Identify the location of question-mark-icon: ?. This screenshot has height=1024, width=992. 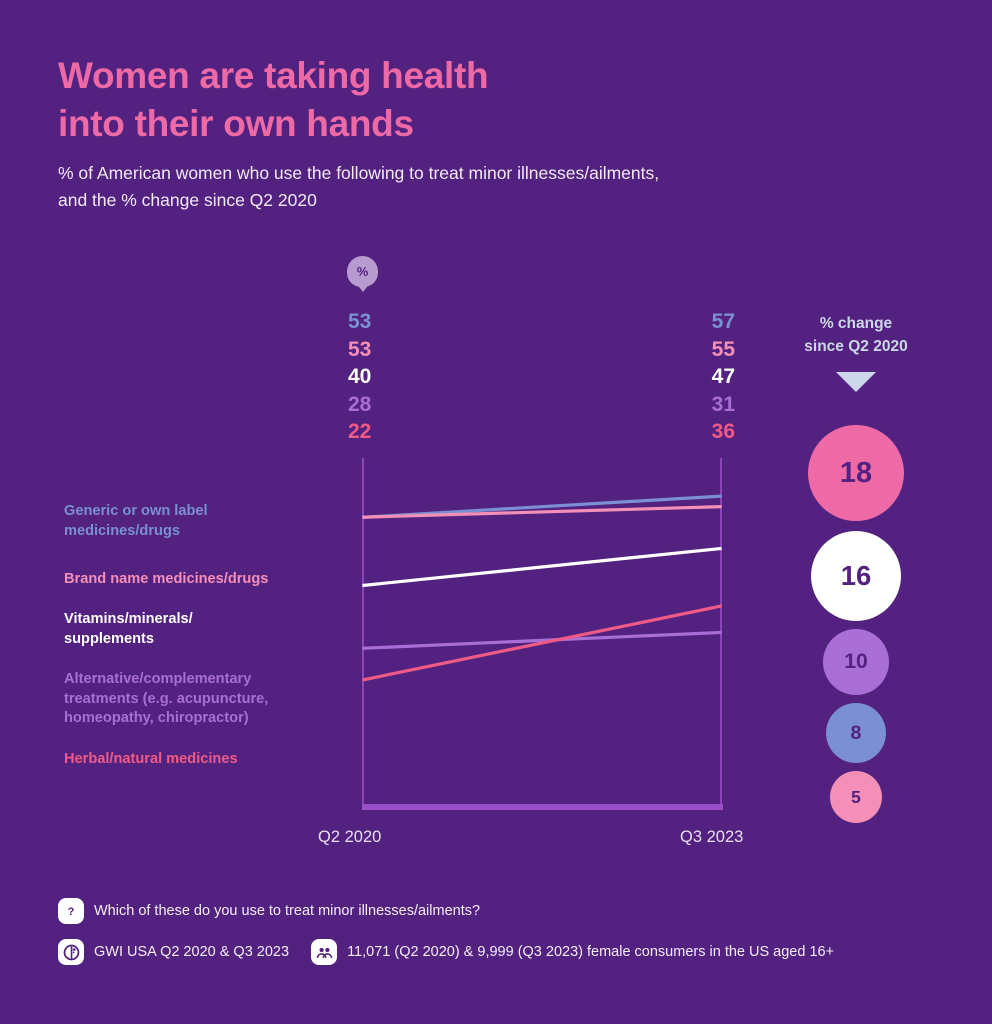
(71, 911).